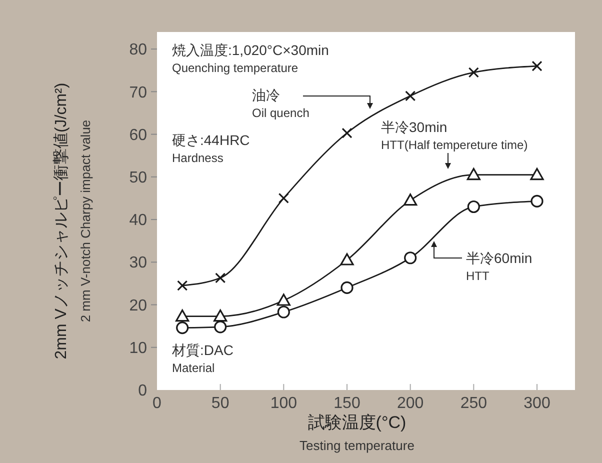 The image size is (602, 463). What do you see at coordinates (143, 391) in the screenshot?
I see `y-tick-label: 0` at bounding box center [143, 391].